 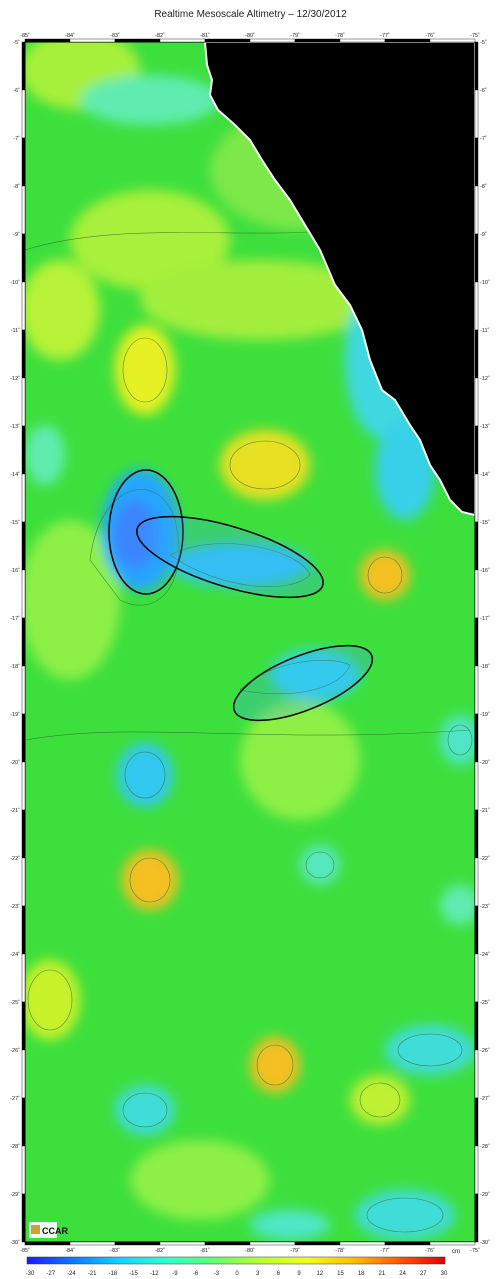 I want to click on lon-label-bottom: -79˚, so click(x=295, y=1250).